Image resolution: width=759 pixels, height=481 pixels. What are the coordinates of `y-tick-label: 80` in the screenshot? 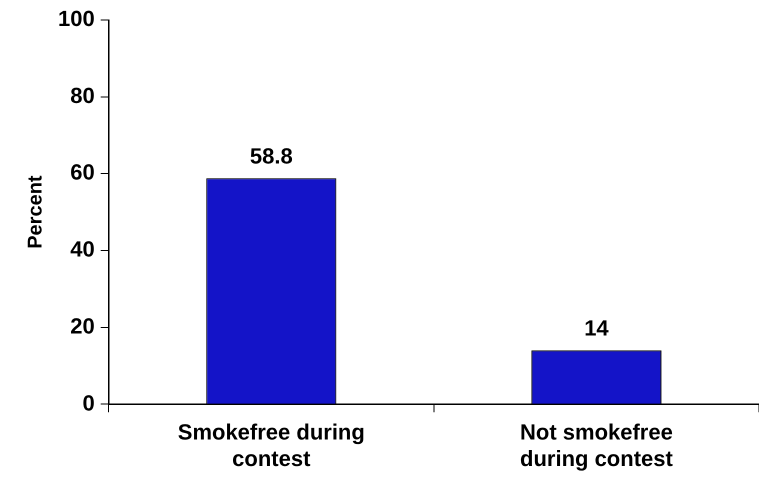 It's located at (82, 95).